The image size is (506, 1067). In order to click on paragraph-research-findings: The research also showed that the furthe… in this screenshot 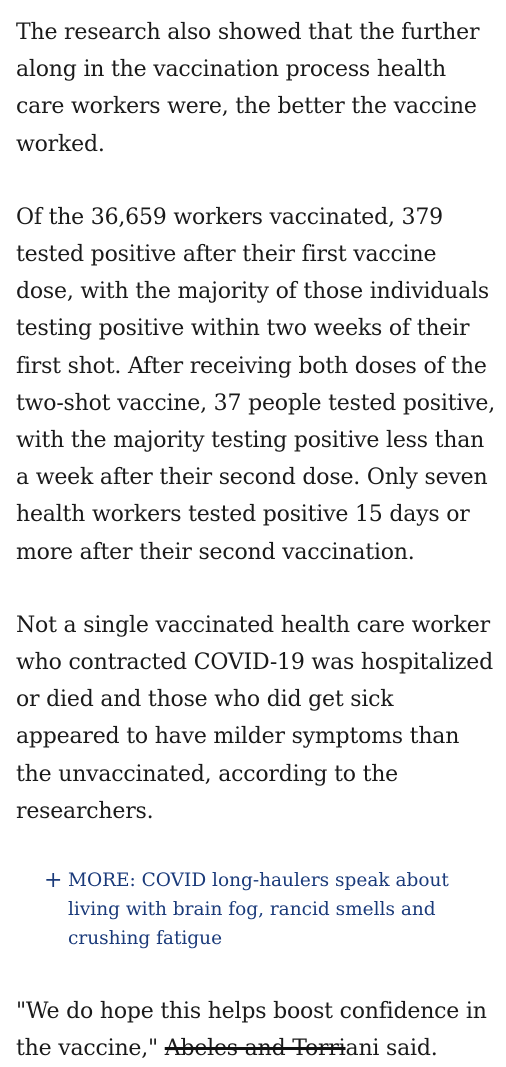, I will do `click(248, 88)`.